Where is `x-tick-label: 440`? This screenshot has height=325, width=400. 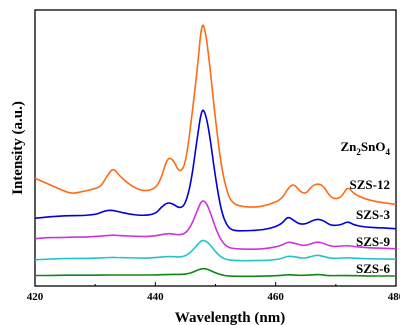
x-tick-label: 440 is located at coordinates (155, 297).